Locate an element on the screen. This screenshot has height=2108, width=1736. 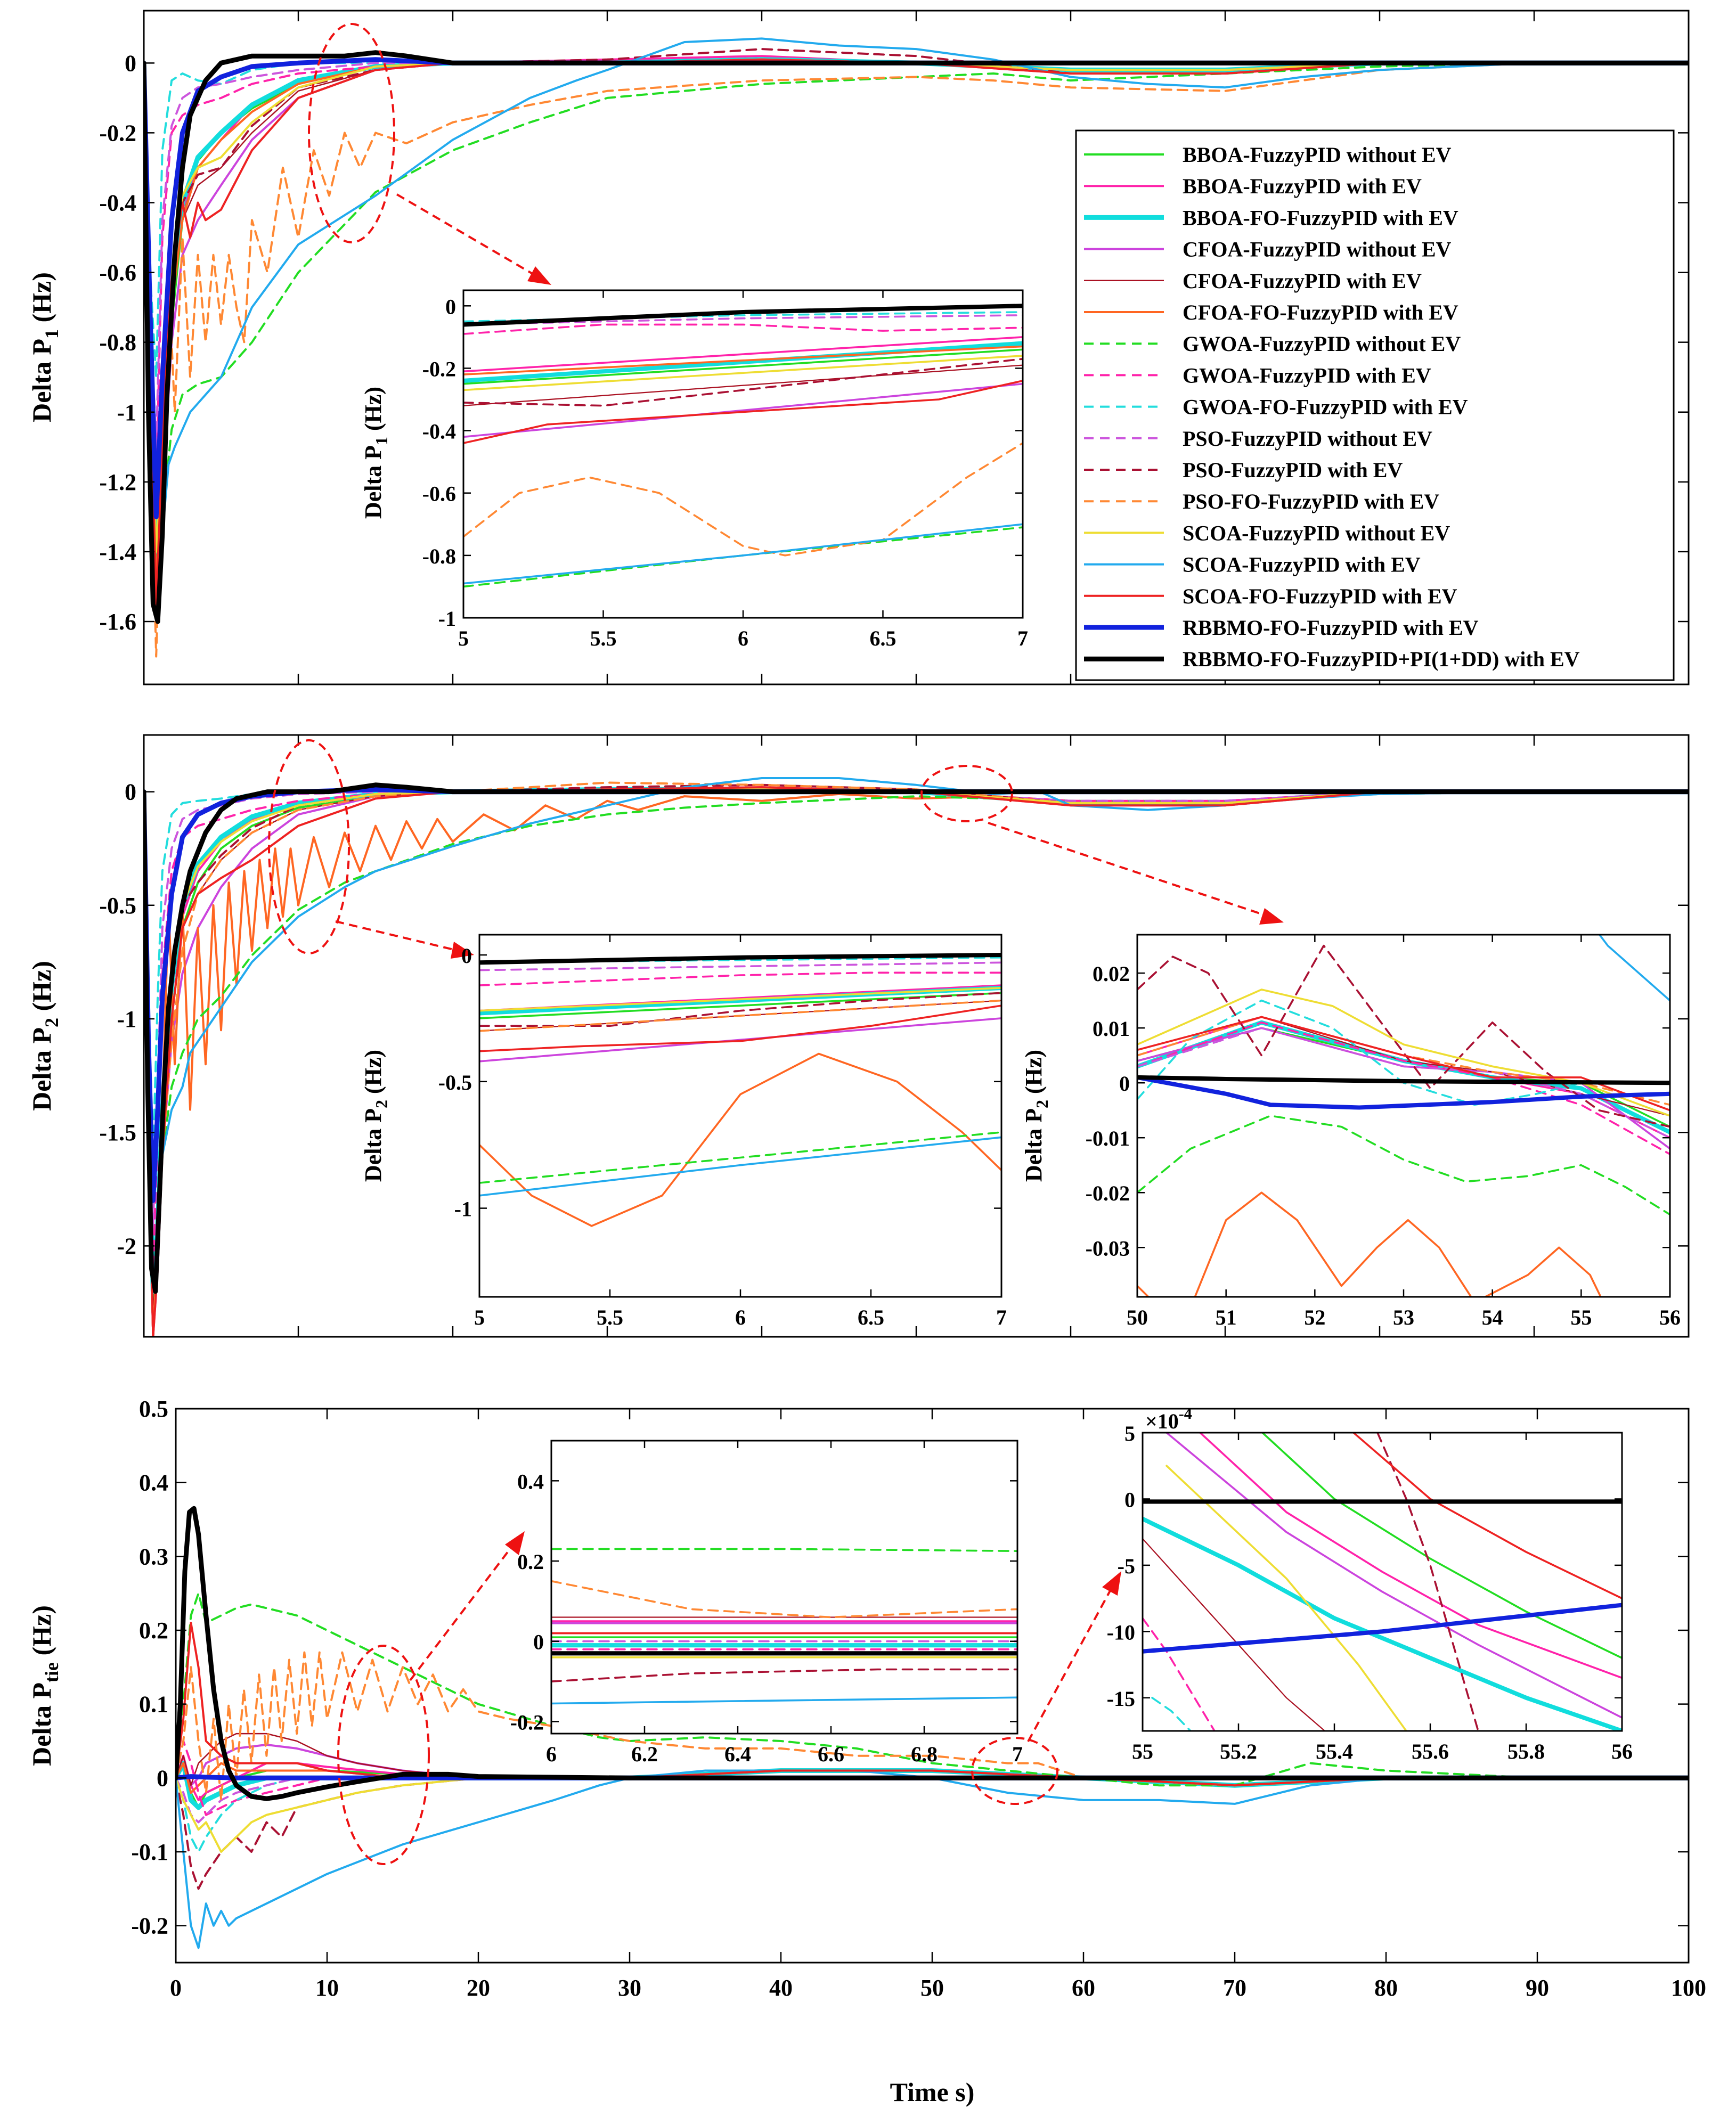
series-line-gwoa-fo-fuzzypid-with-ev is located at coordinates (1171, 1714).